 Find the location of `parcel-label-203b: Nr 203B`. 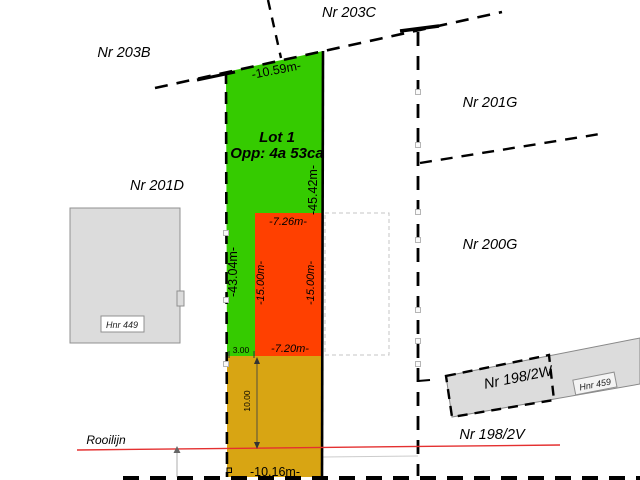

parcel-label-203b: Nr 203B is located at coordinates (124, 53).